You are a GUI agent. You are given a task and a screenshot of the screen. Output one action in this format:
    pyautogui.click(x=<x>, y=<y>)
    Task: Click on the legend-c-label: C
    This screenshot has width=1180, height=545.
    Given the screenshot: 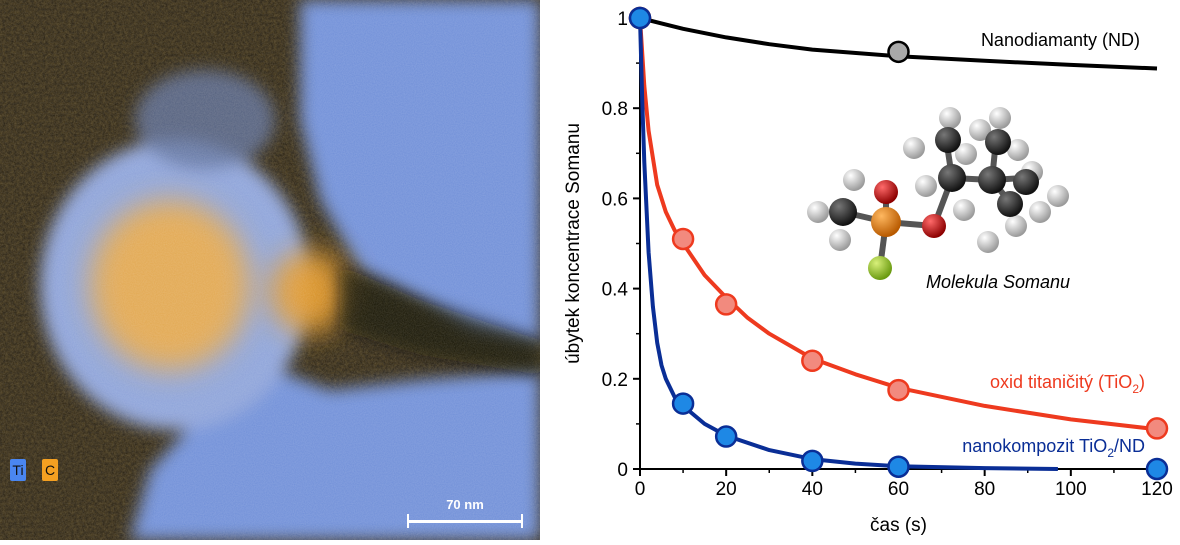 What is the action you would take?
    pyautogui.click(x=50, y=470)
    